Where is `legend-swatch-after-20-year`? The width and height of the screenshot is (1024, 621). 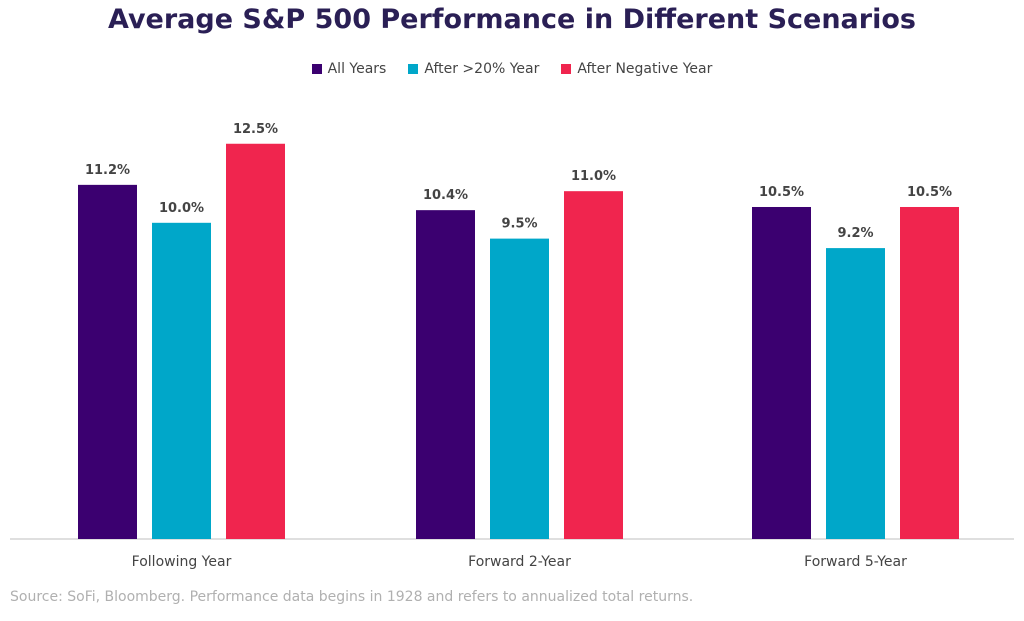
legend-swatch-after-20-year is located at coordinates (413, 69).